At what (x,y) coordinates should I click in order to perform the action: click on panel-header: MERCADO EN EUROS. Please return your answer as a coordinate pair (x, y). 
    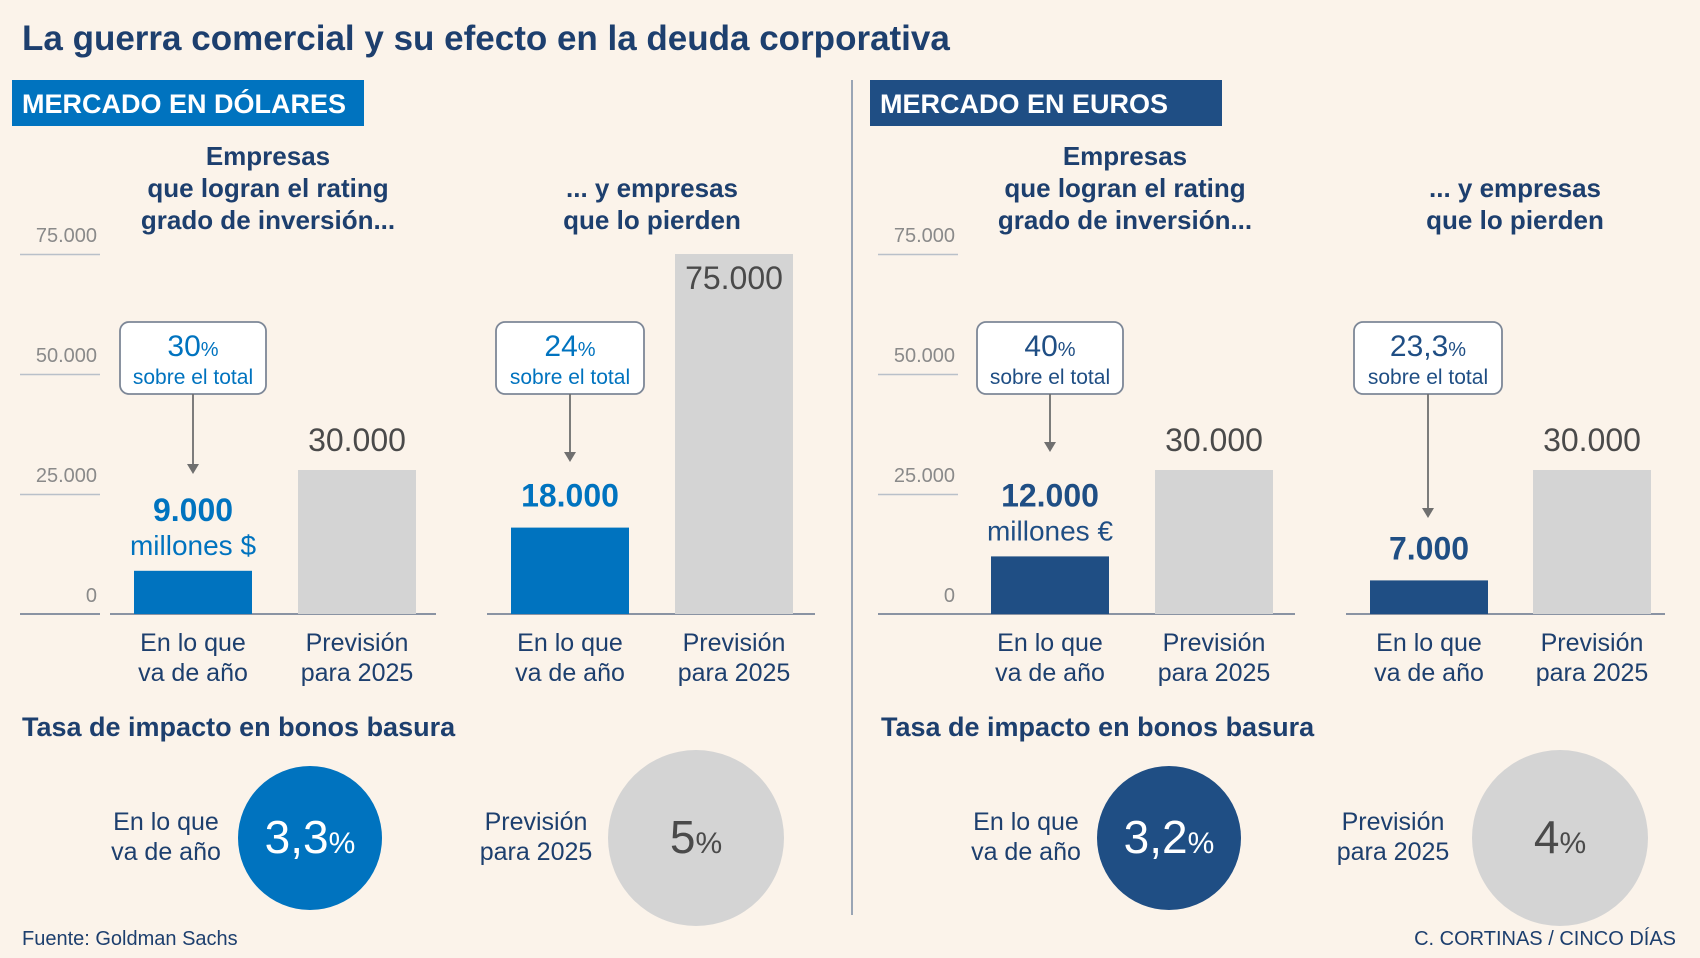
    Looking at the image, I should click on (1024, 104).